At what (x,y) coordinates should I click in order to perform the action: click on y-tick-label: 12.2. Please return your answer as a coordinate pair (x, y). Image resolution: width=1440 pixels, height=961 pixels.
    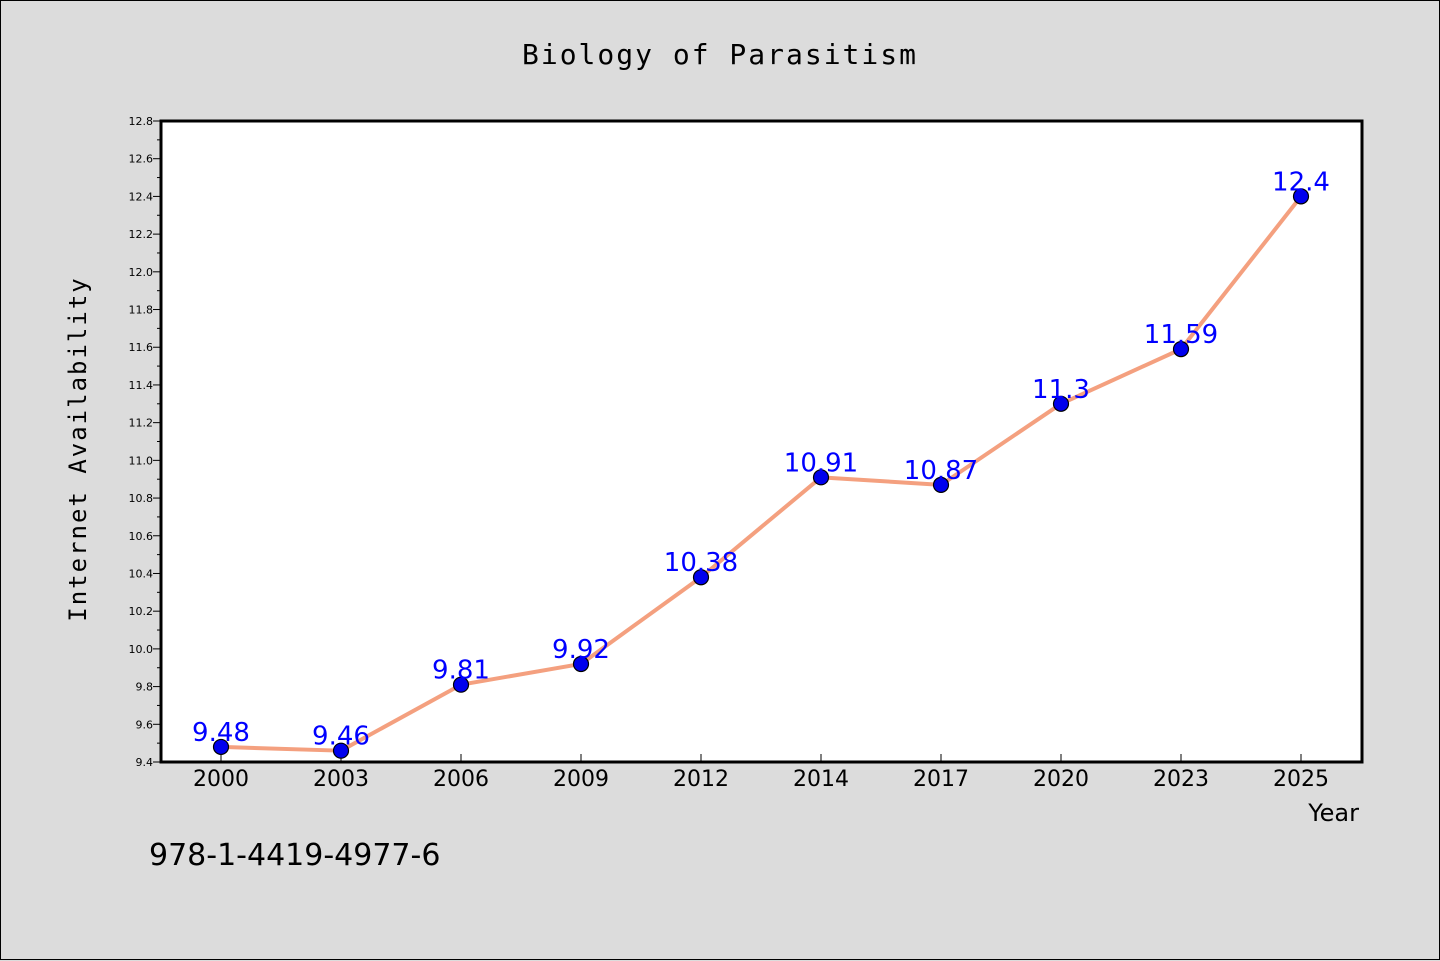
    Looking at the image, I should click on (141, 234).